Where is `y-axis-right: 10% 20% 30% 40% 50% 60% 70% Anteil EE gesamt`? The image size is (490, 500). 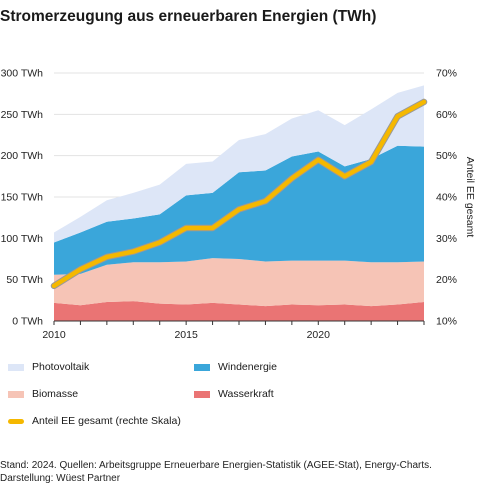 y-axis-right: 10% 20% 30% 40% 50% 60% 70% Anteil EE gesamt is located at coordinates (456, 198).